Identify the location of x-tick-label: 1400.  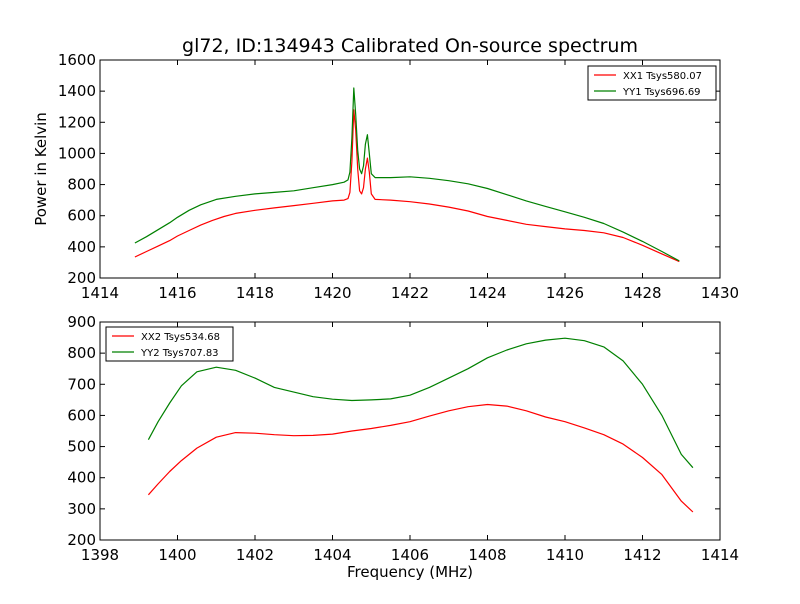
(177, 555).